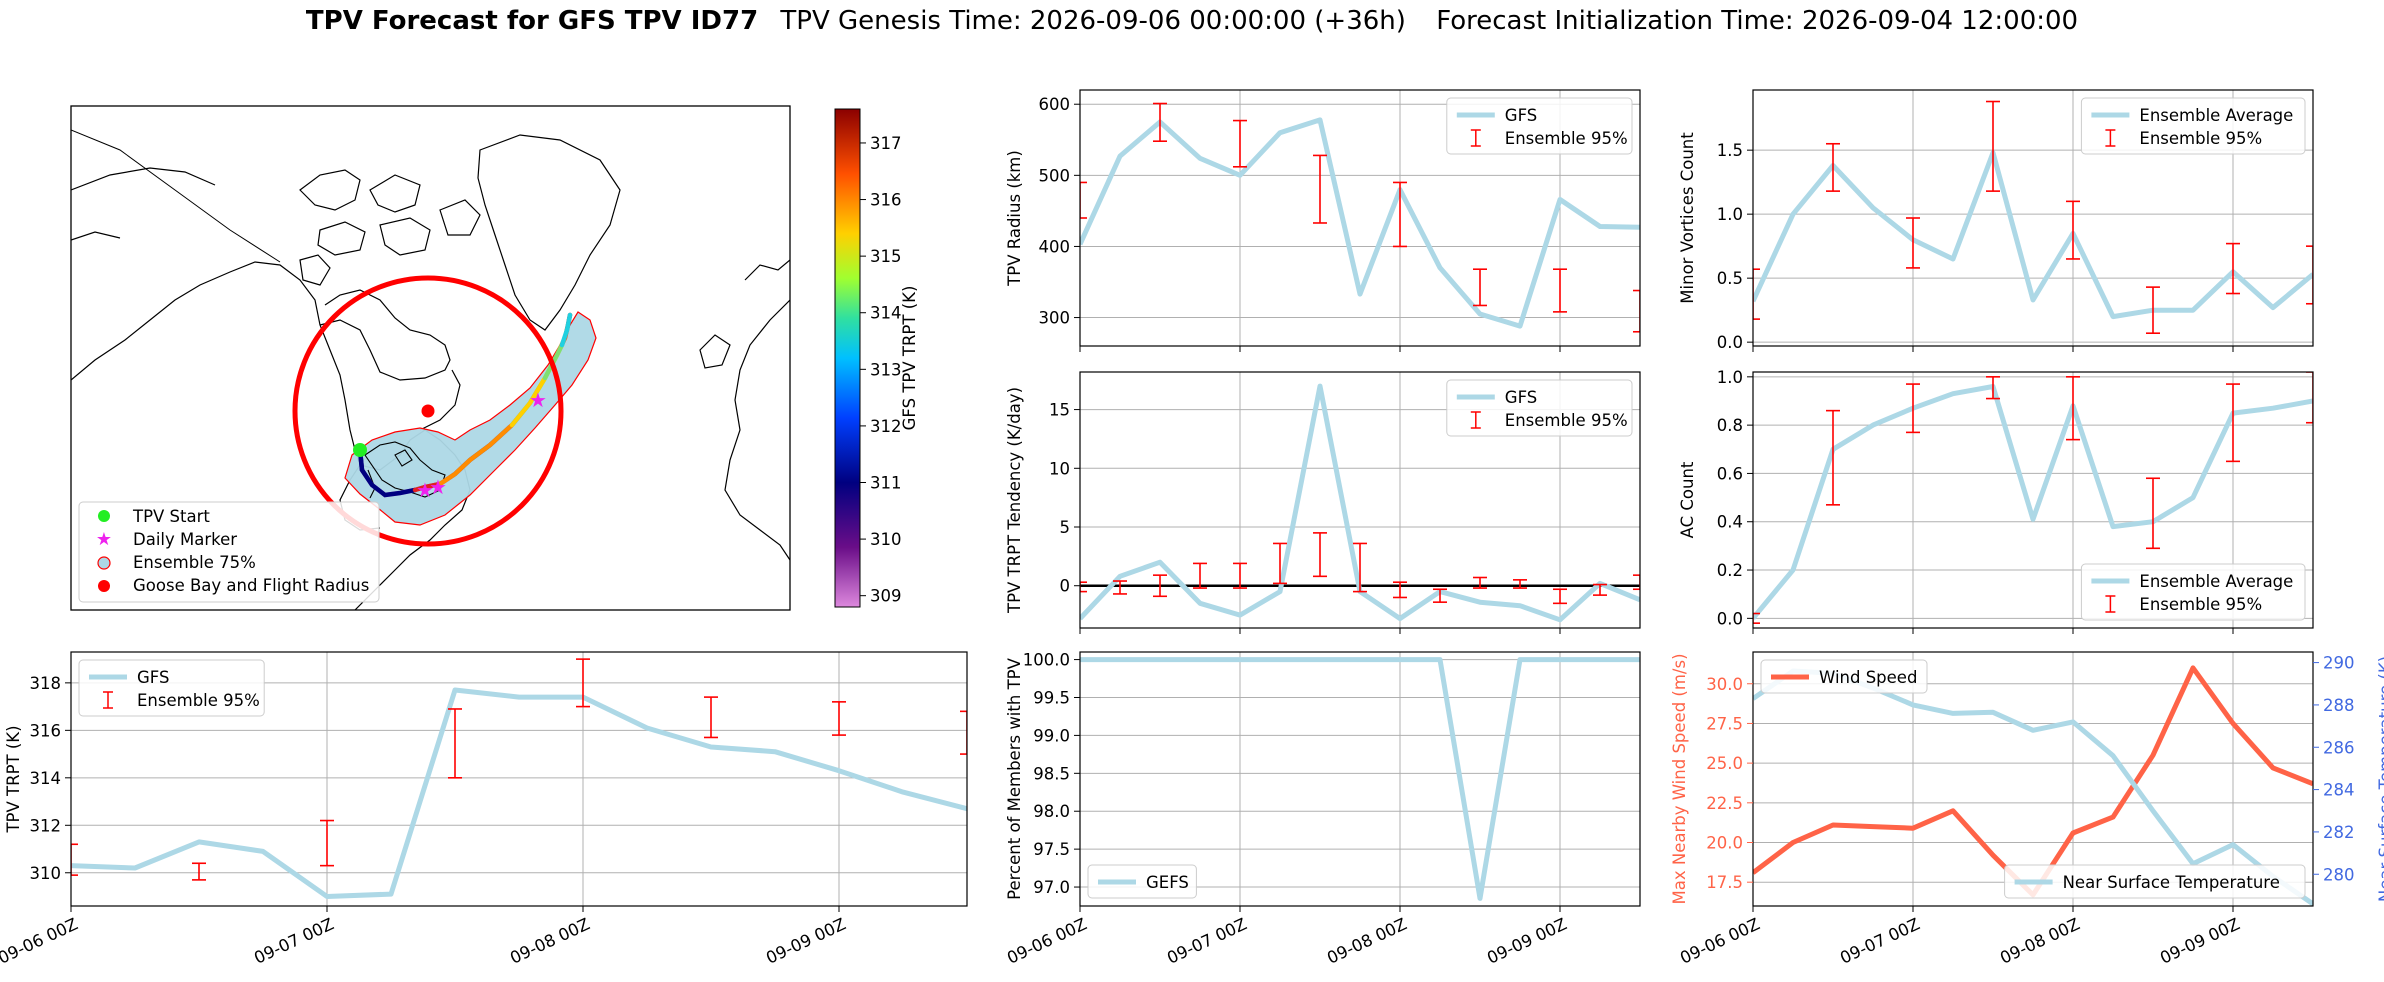 The image size is (2384, 982). What do you see at coordinates (744, 410) in the screenshot?
I see `coastline-europe` at bounding box center [744, 410].